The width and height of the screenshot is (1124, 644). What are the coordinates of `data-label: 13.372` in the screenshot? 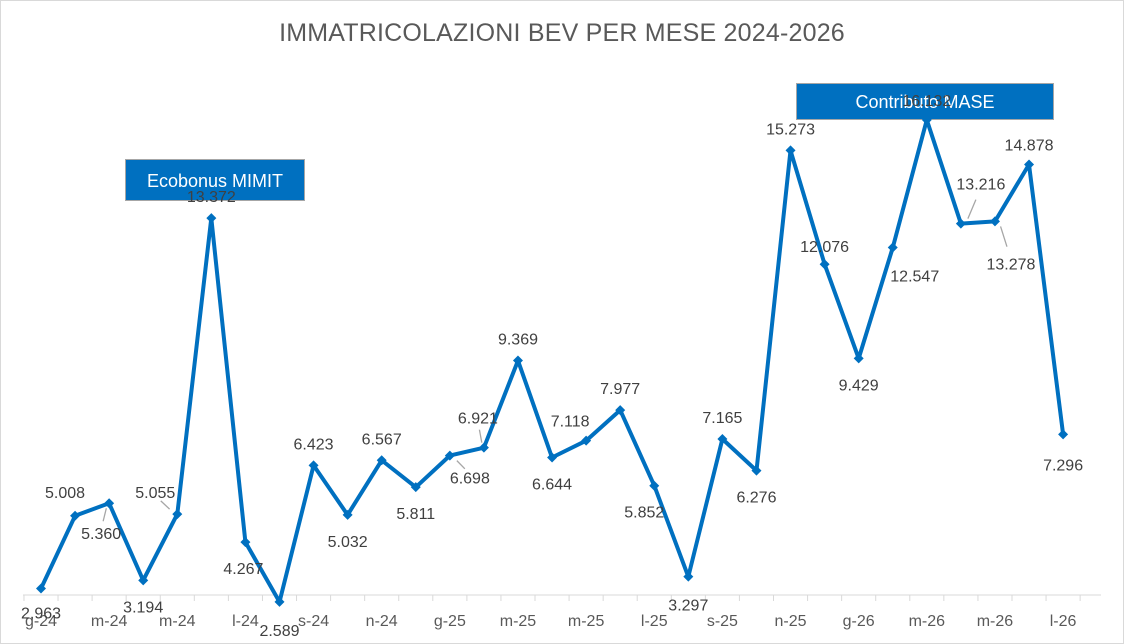 It's located at (211, 197).